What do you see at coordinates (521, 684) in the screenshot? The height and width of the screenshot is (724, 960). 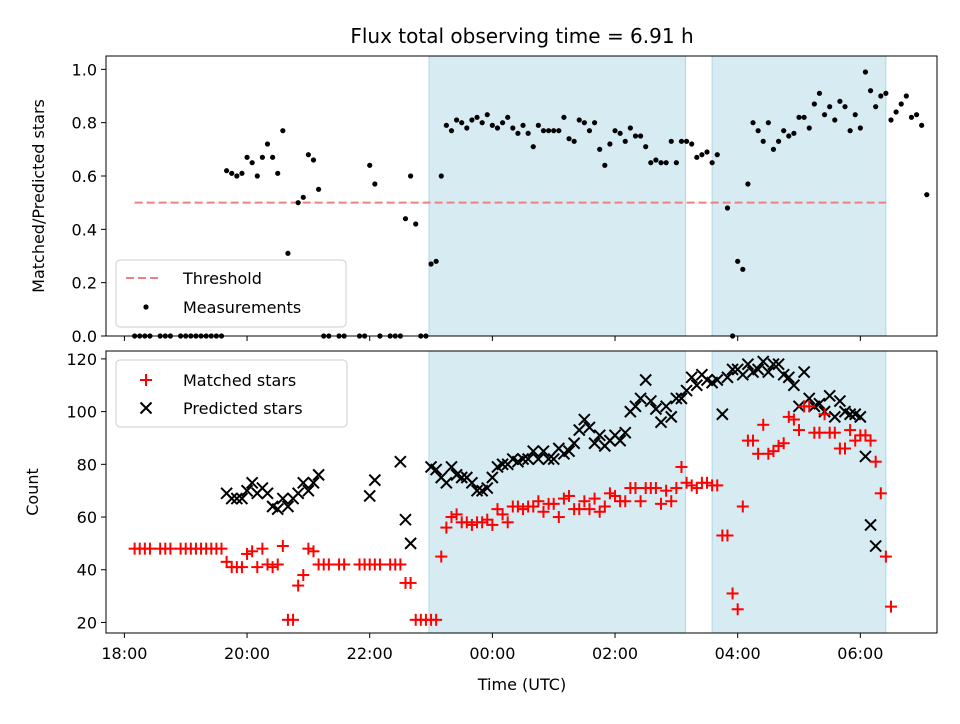 I see `x-axis-label: Time (UTC)` at bounding box center [521, 684].